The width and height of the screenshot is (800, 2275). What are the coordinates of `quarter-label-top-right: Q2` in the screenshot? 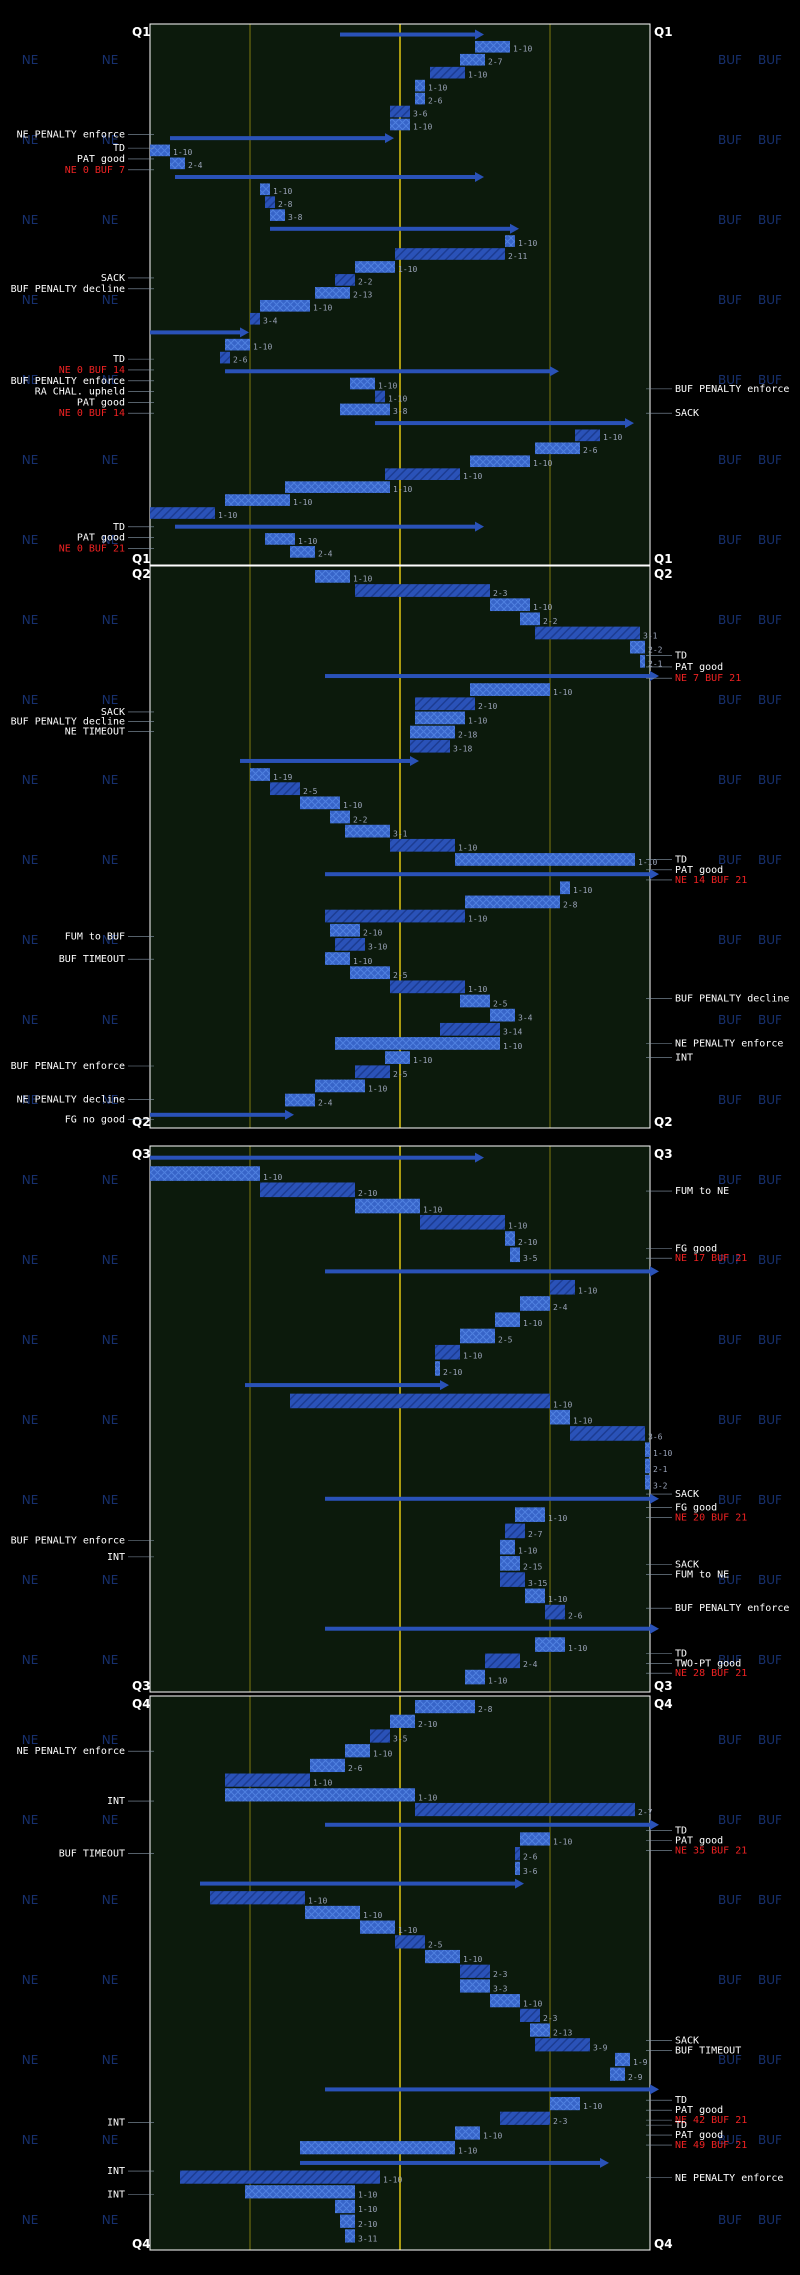 It's located at (663, 574).